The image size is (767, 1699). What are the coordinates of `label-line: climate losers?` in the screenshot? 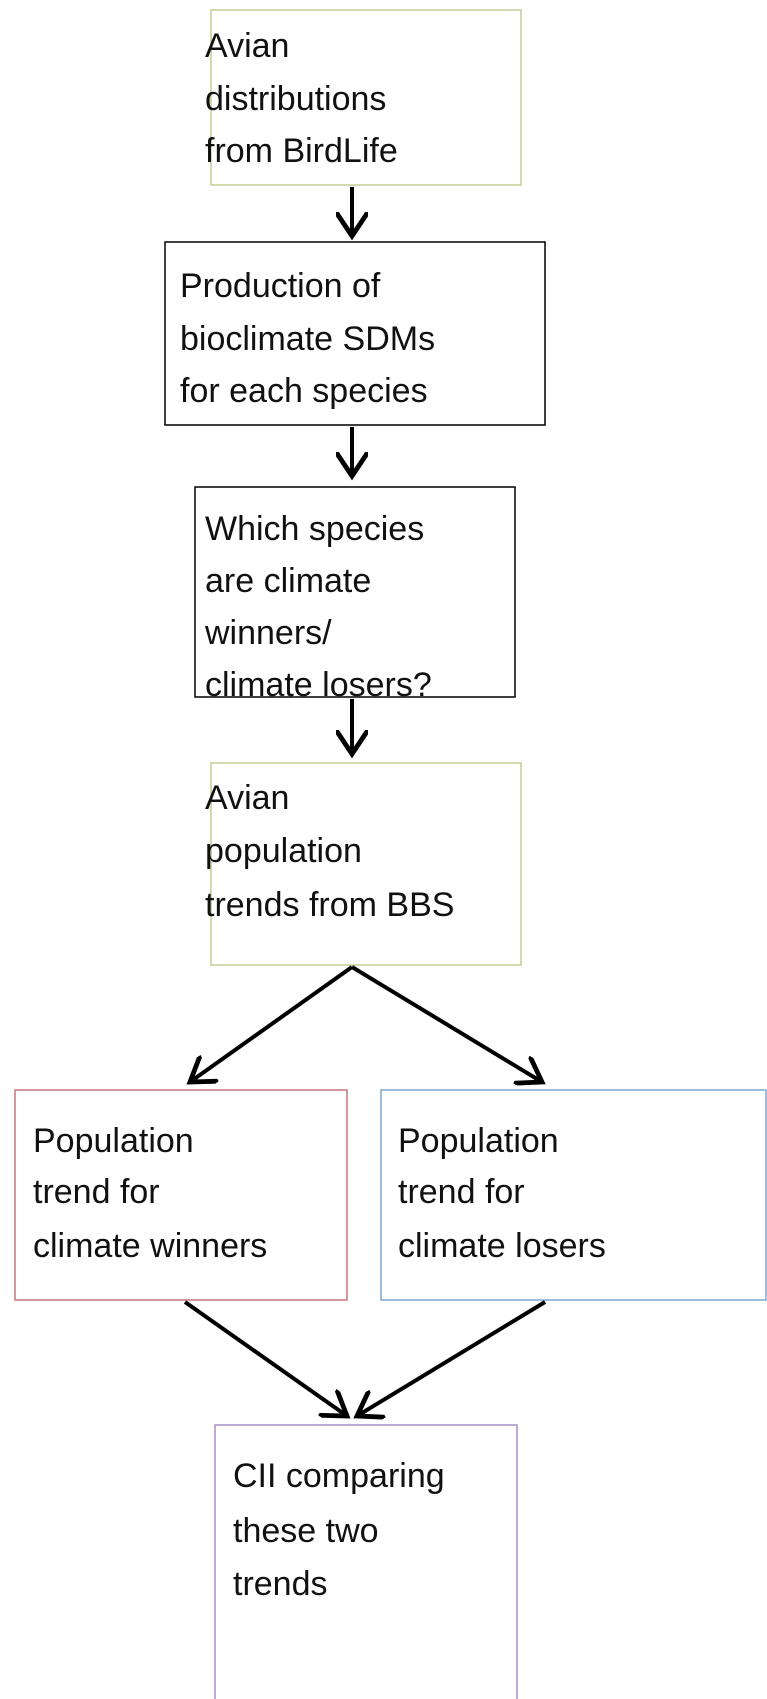 It's located at (318, 685).